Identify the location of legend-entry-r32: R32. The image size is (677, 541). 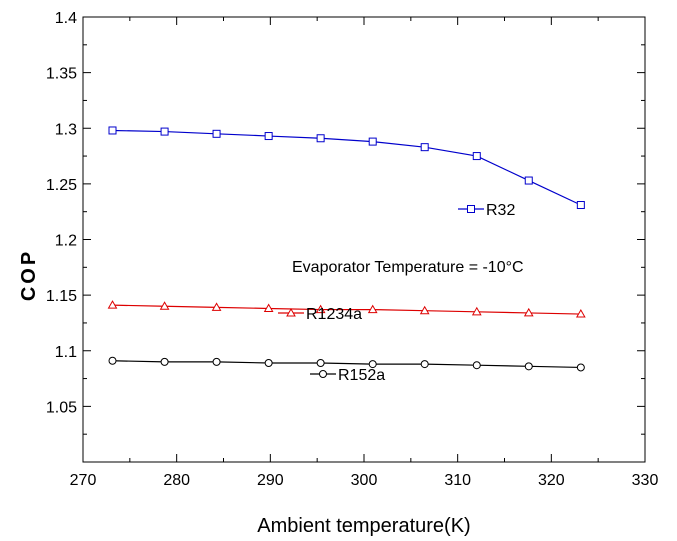
(486, 210).